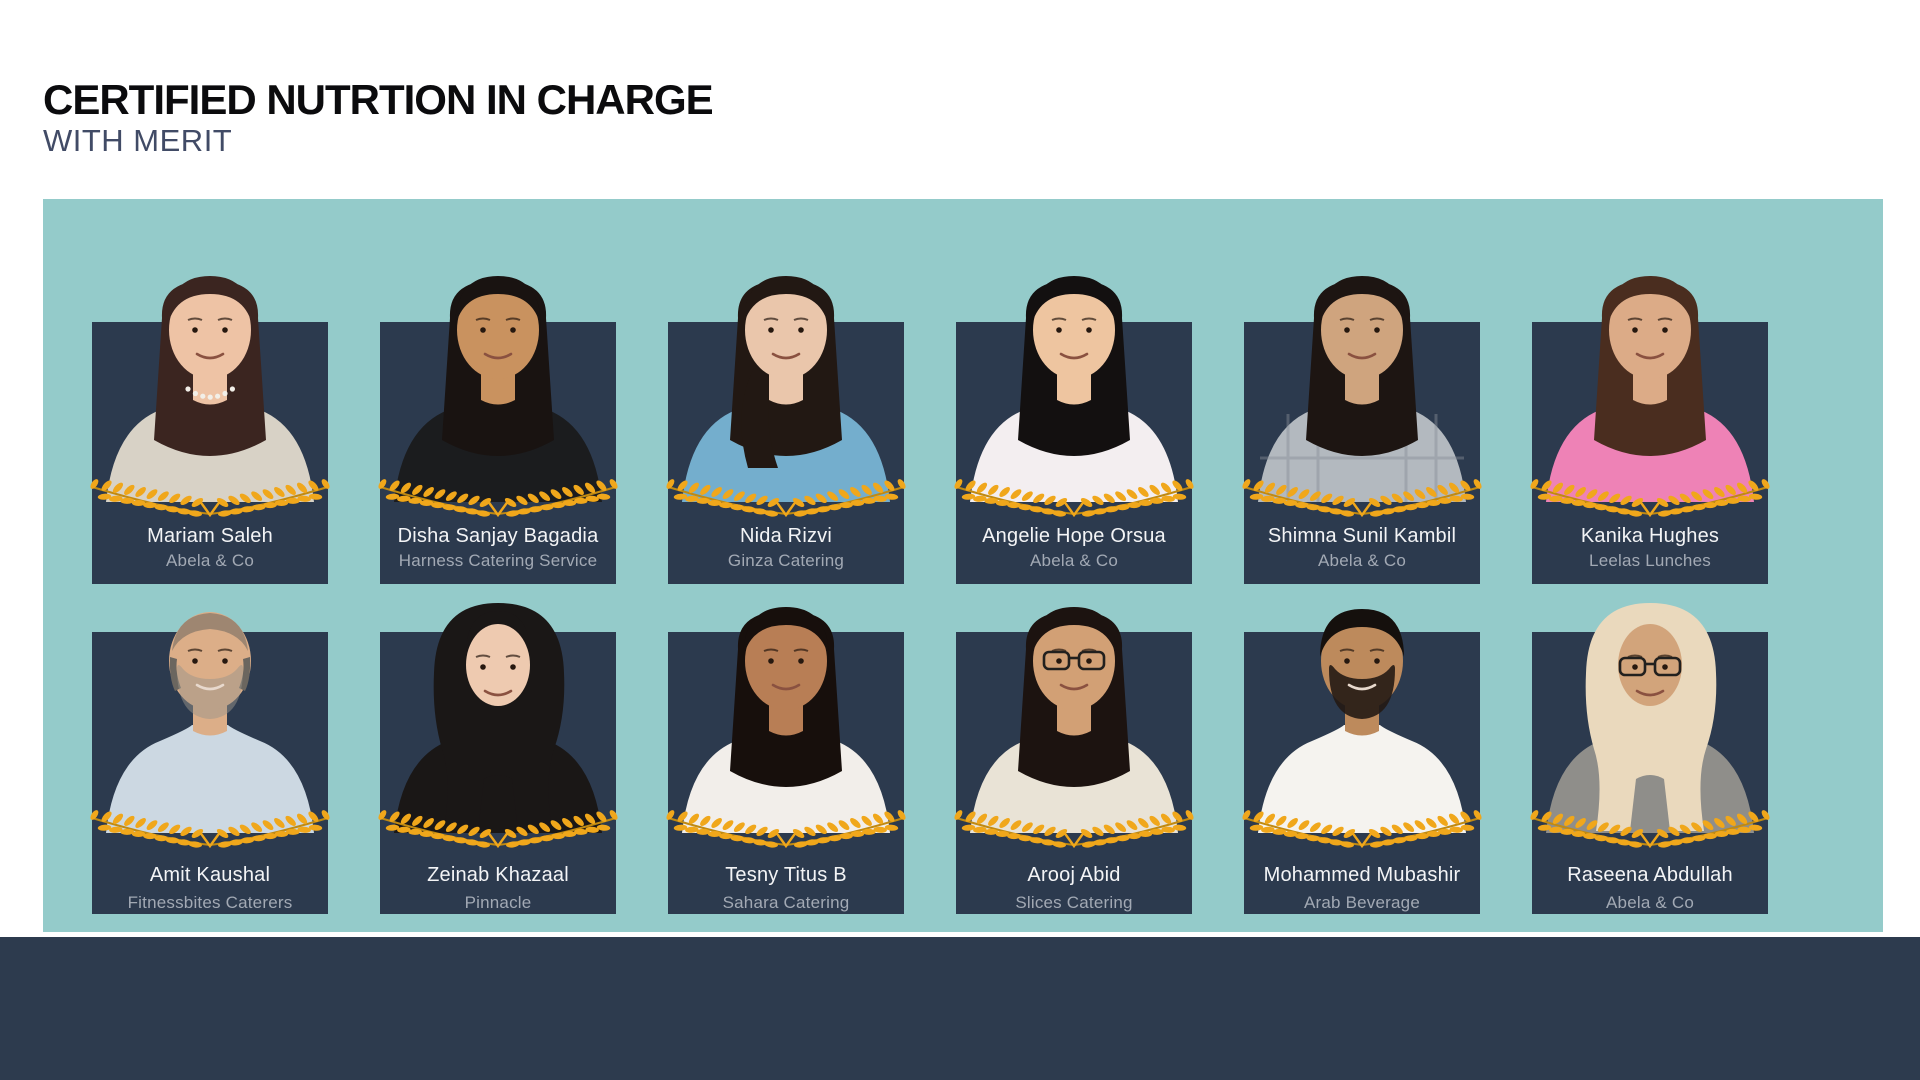 The image size is (1920, 1080). I want to click on person-name: Mohammed Mubashir, so click(1362, 875).